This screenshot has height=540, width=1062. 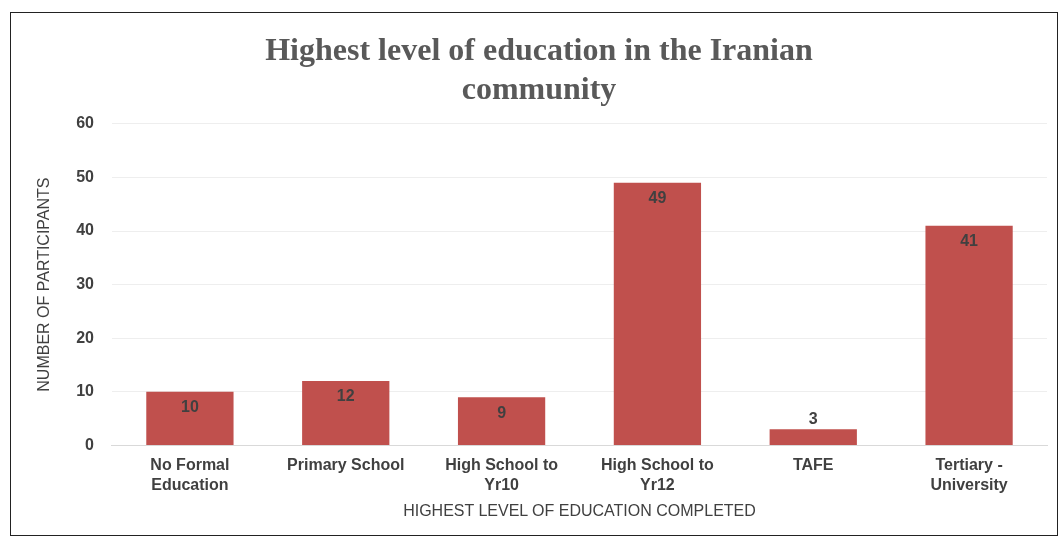 What do you see at coordinates (85, 230) in the screenshot?
I see `y-tick-label: 40` at bounding box center [85, 230].